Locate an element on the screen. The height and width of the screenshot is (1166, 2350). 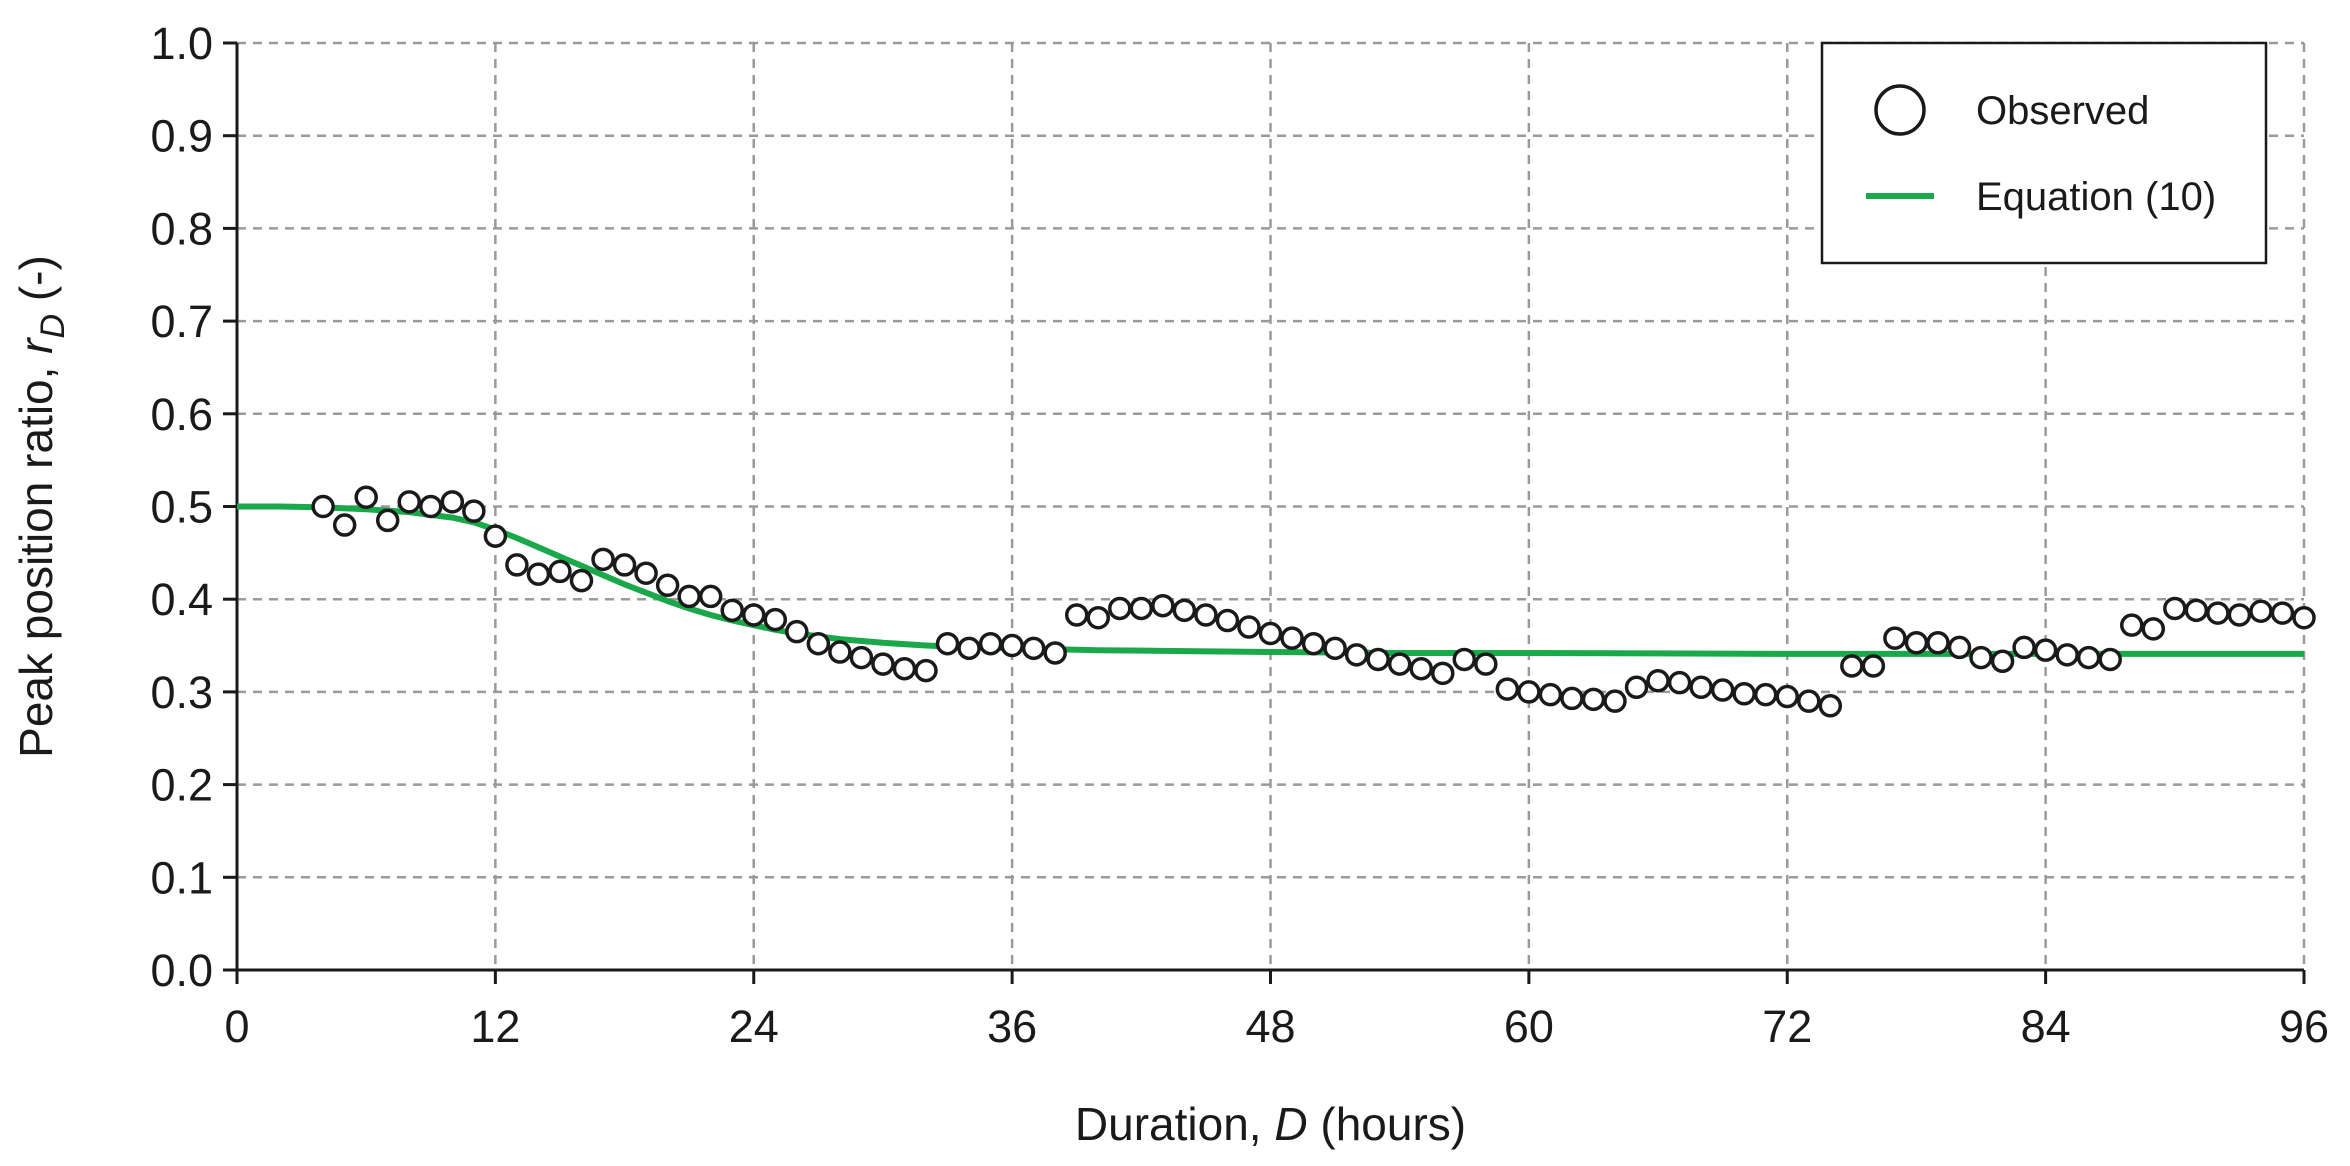
y-axis-title: Peak position ratio, rD (-) is located at coordinates (41, 506).